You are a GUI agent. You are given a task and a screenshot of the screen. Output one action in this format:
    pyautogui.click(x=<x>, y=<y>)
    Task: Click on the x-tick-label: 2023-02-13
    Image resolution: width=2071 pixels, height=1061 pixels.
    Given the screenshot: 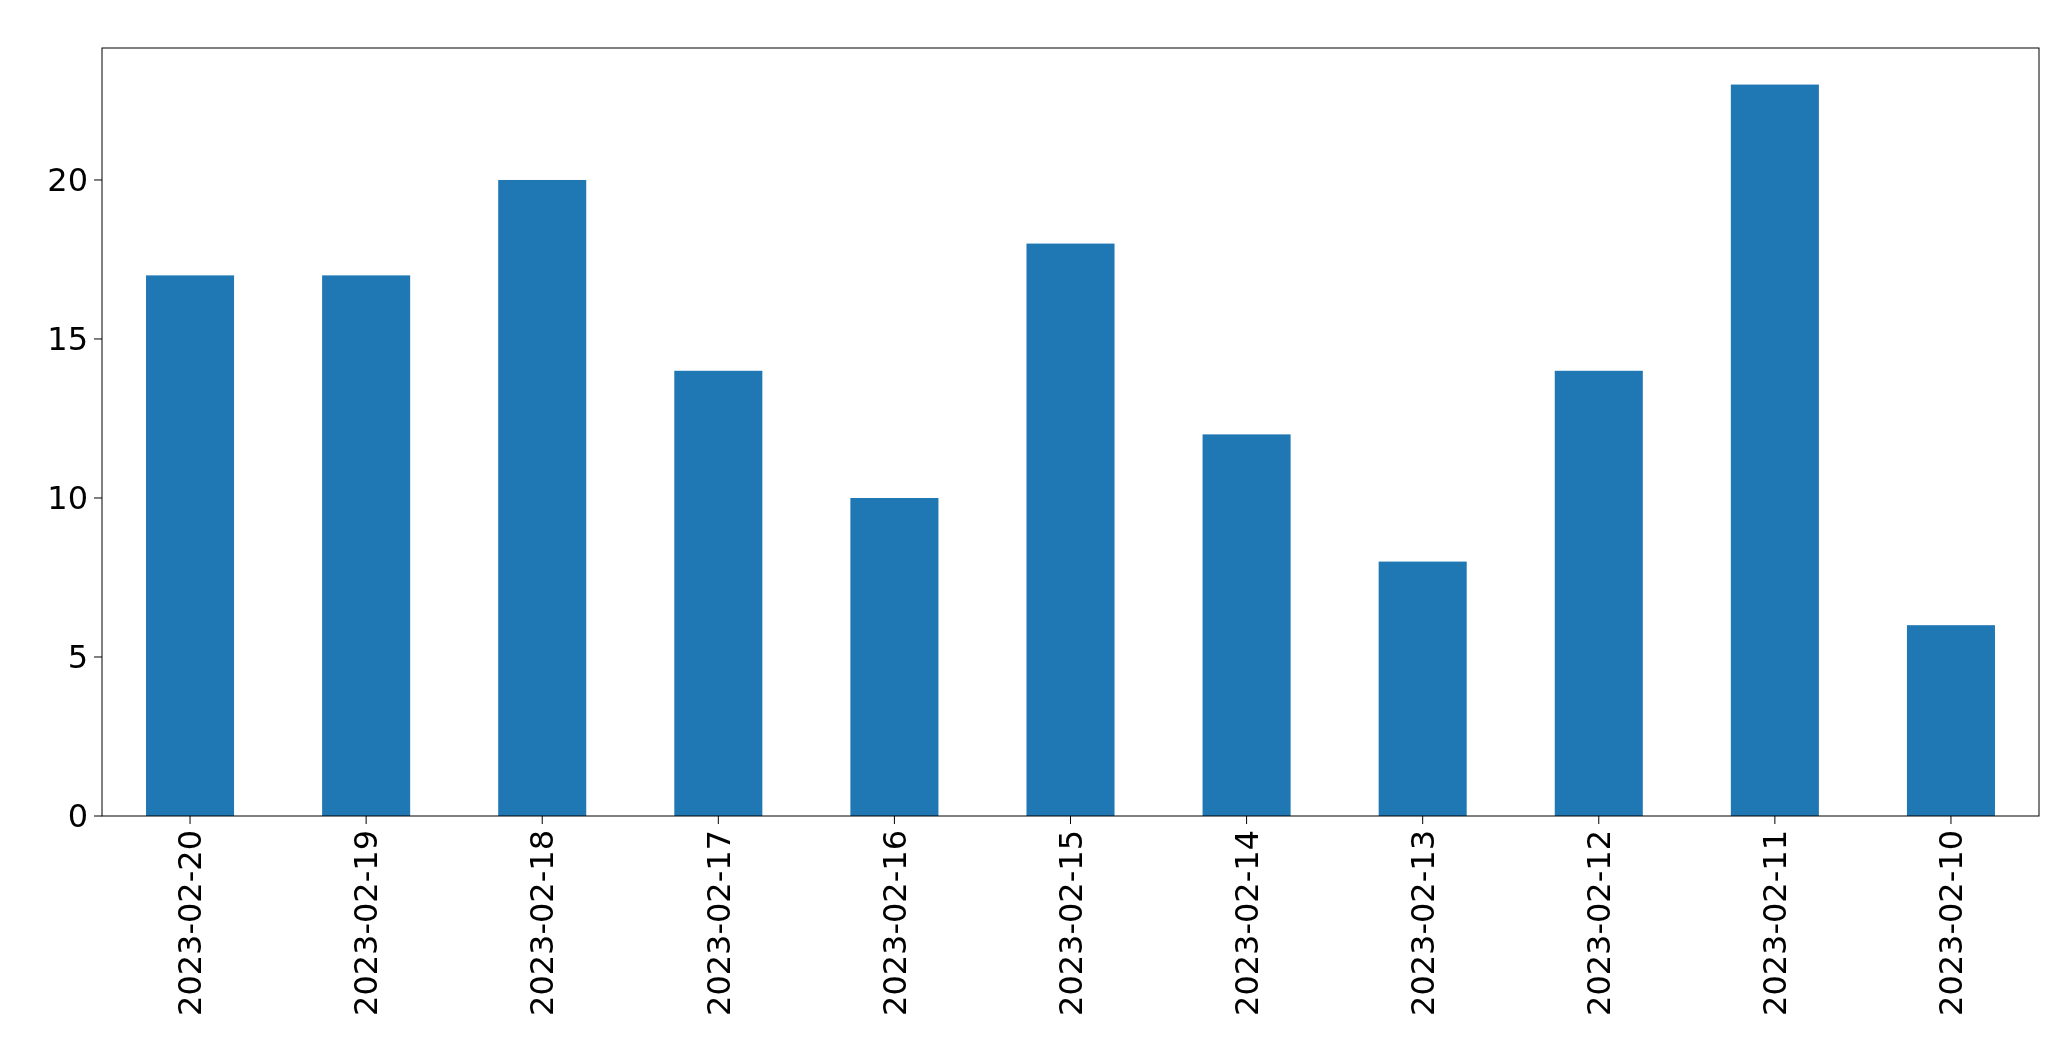 What is the action you would take?
    pyautogui.click(x=1422, y=923)
    